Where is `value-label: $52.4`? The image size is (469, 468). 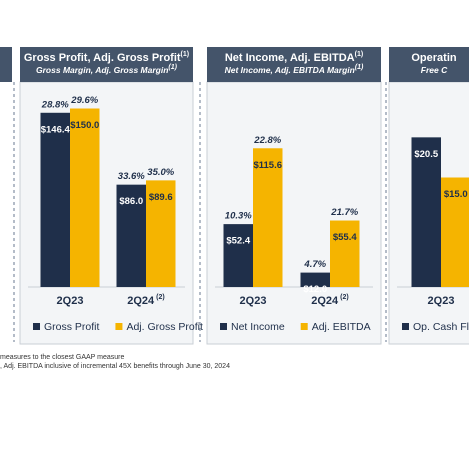
value-label: $52.4 is located at coordinates (238, 241).